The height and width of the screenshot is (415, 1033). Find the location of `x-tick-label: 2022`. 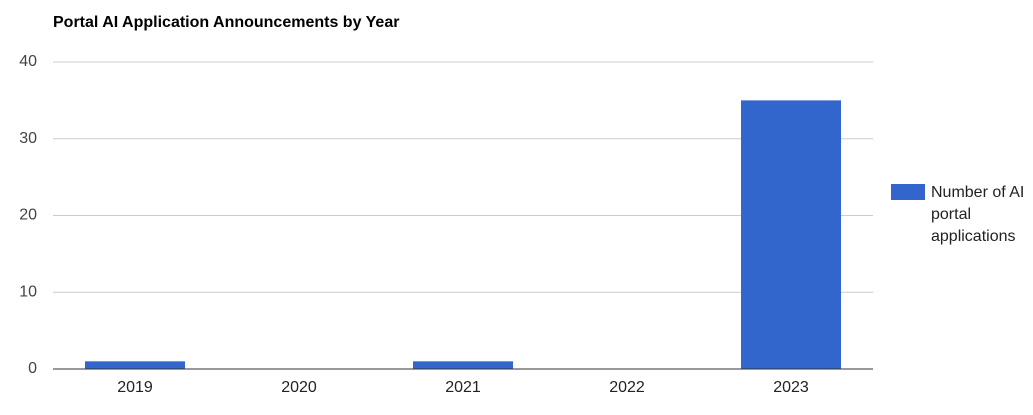

x-tick-label: 2022 is located at coordinates (627, 387).